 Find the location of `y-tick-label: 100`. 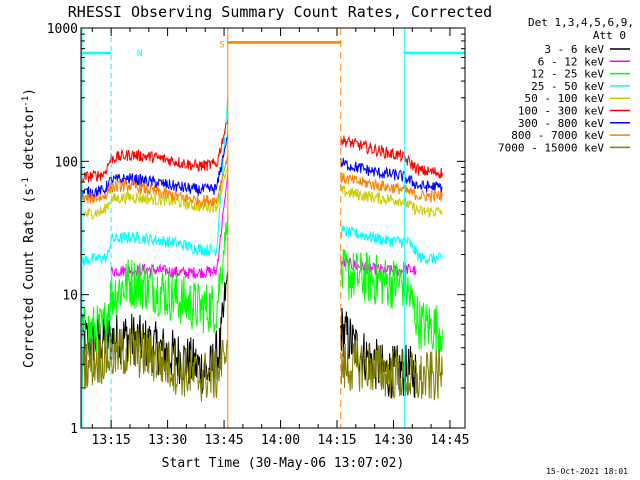

y-tick-label: 100 is located at coordinates (66, 162).